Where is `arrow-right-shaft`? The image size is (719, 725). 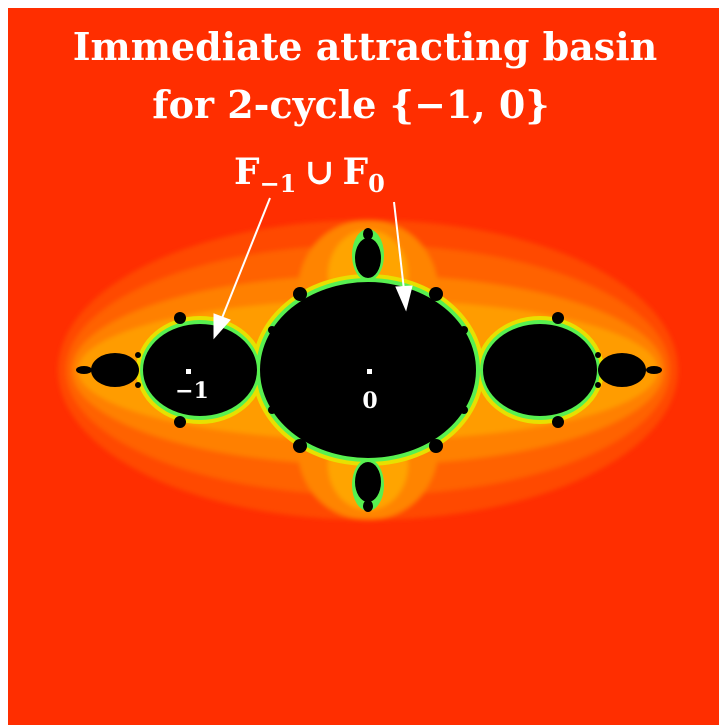
arrow-right-shaft is located at coordinates (399, 246).